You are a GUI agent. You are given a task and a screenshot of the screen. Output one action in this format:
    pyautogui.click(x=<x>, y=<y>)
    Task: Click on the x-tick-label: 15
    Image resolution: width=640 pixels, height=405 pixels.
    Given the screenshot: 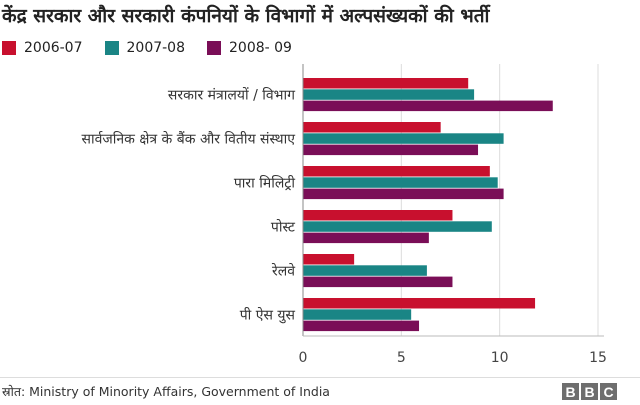 What is the action you would take?
    pyautogui.click(x=598, y=358)
    